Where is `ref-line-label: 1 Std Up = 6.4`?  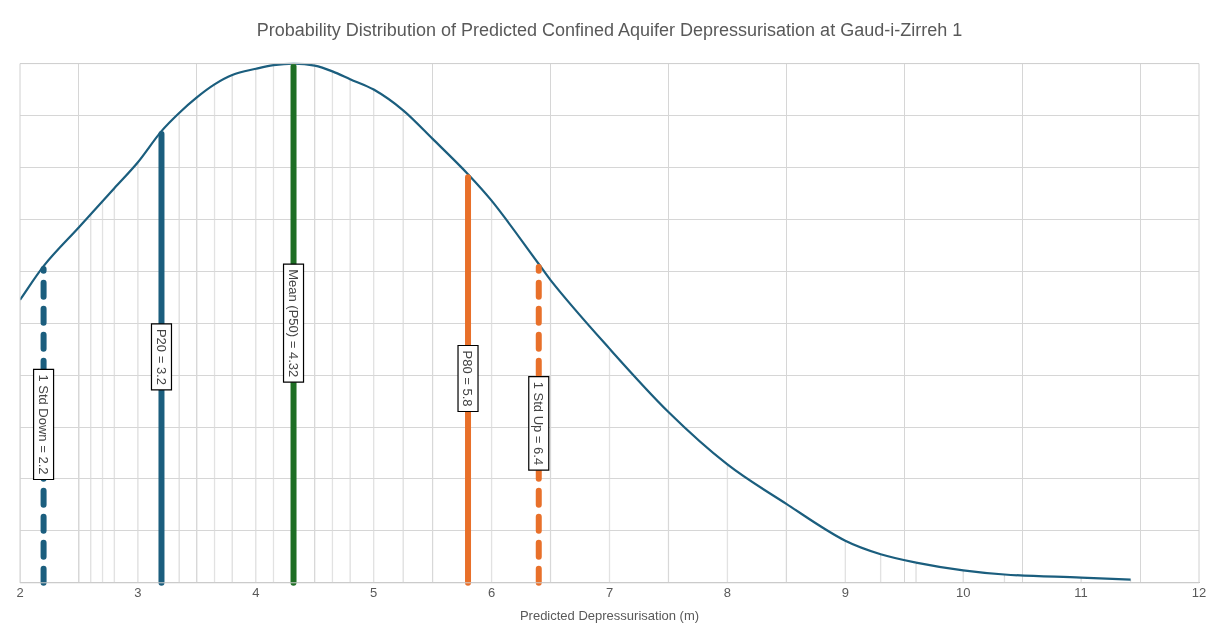 ref-line-label: 1 Std Up = 6.4 is located at coordinates (539, 423).